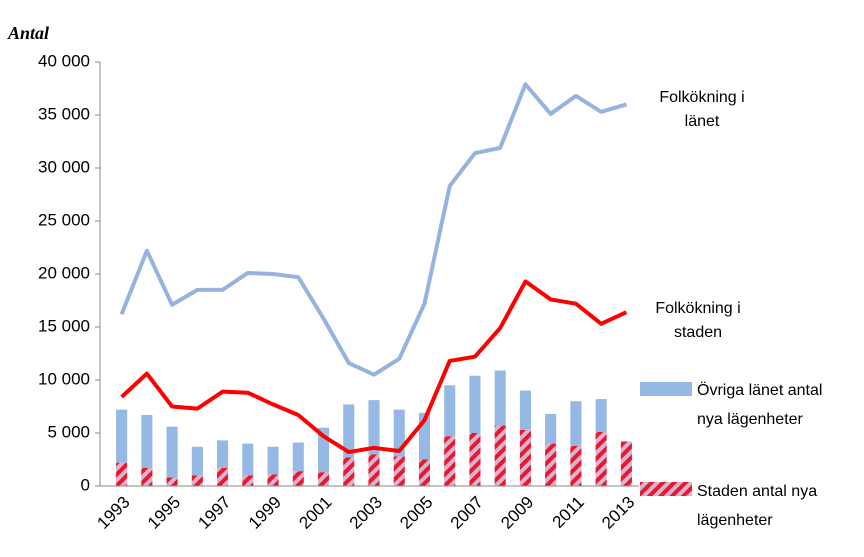 This screenshot has height=557, width=864. I want to click on y-tick-label: 35 000, so click(64, 113).